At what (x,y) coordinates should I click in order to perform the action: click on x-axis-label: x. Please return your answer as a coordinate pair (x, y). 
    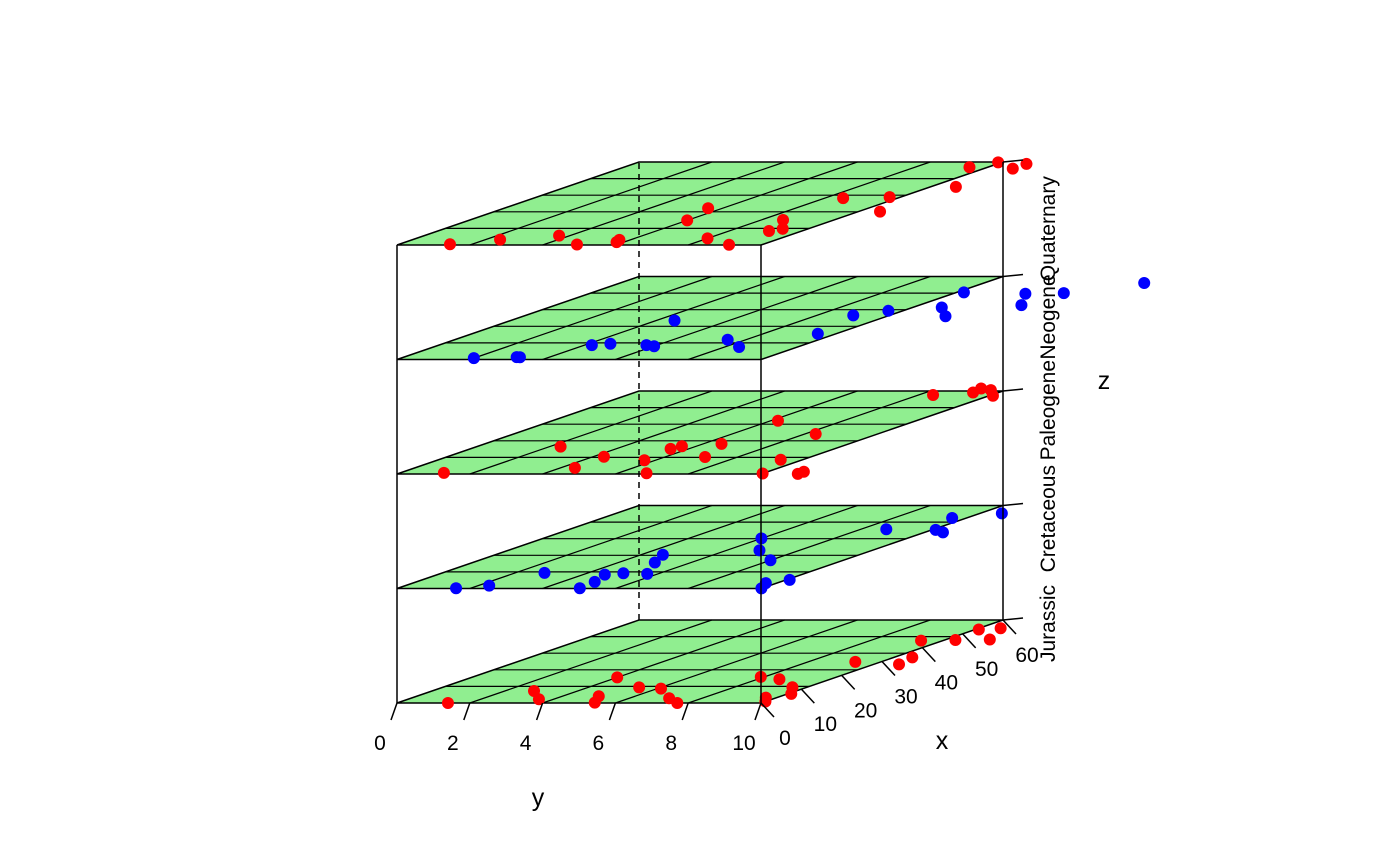
    Looking at the image, I should click on (942, 741).